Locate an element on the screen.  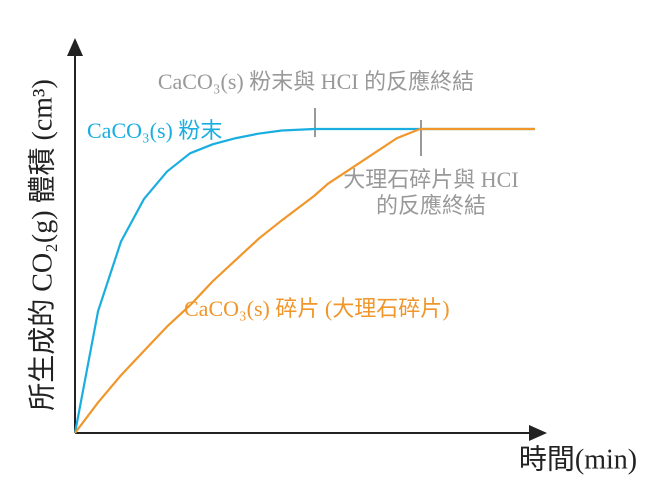
annotation: 的反應終結 is located at coordinates (431, 205).